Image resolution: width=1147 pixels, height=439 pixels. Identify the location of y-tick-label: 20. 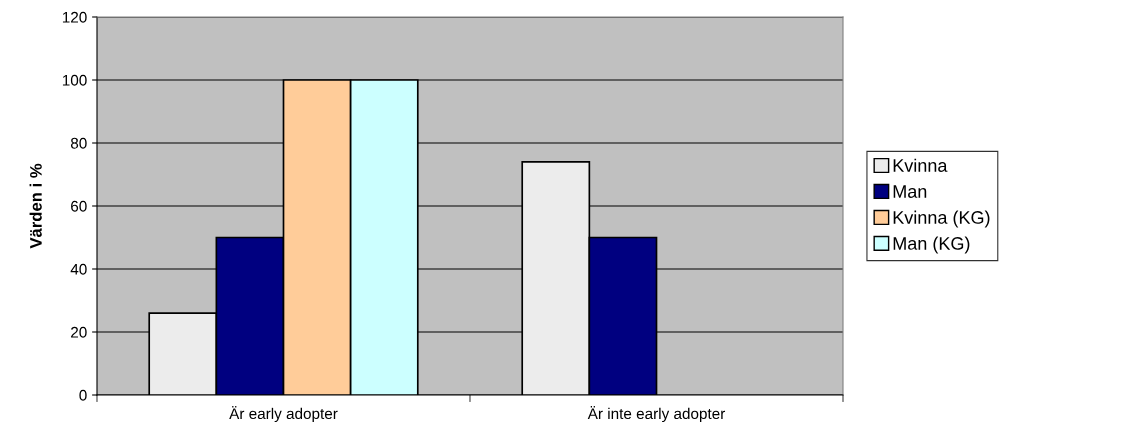
(79, 332).